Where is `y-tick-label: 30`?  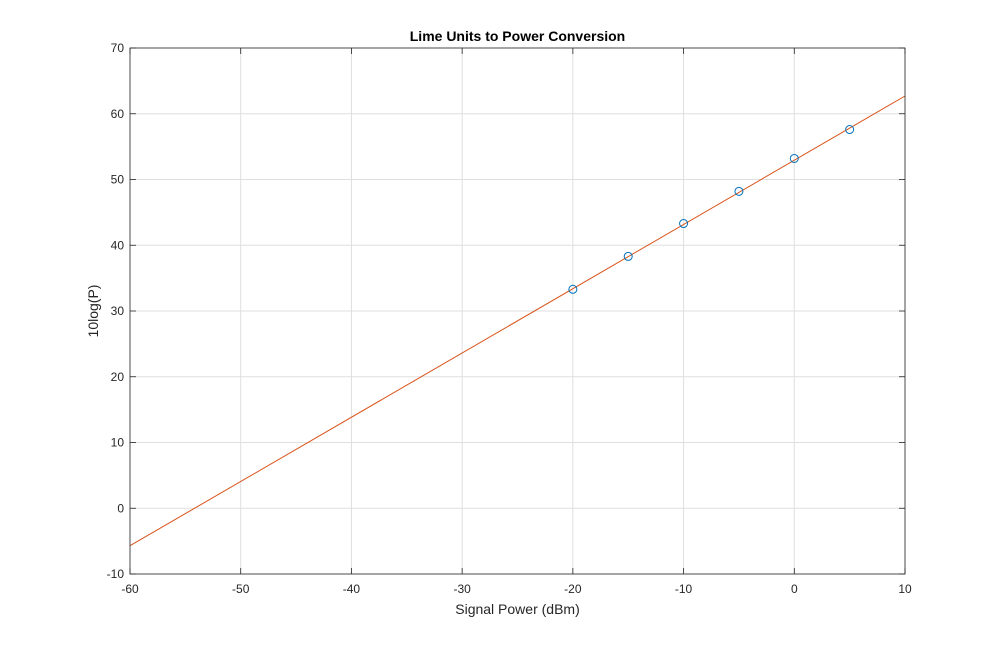 y-tick-label: 30 is located at coordinates (118, 311).